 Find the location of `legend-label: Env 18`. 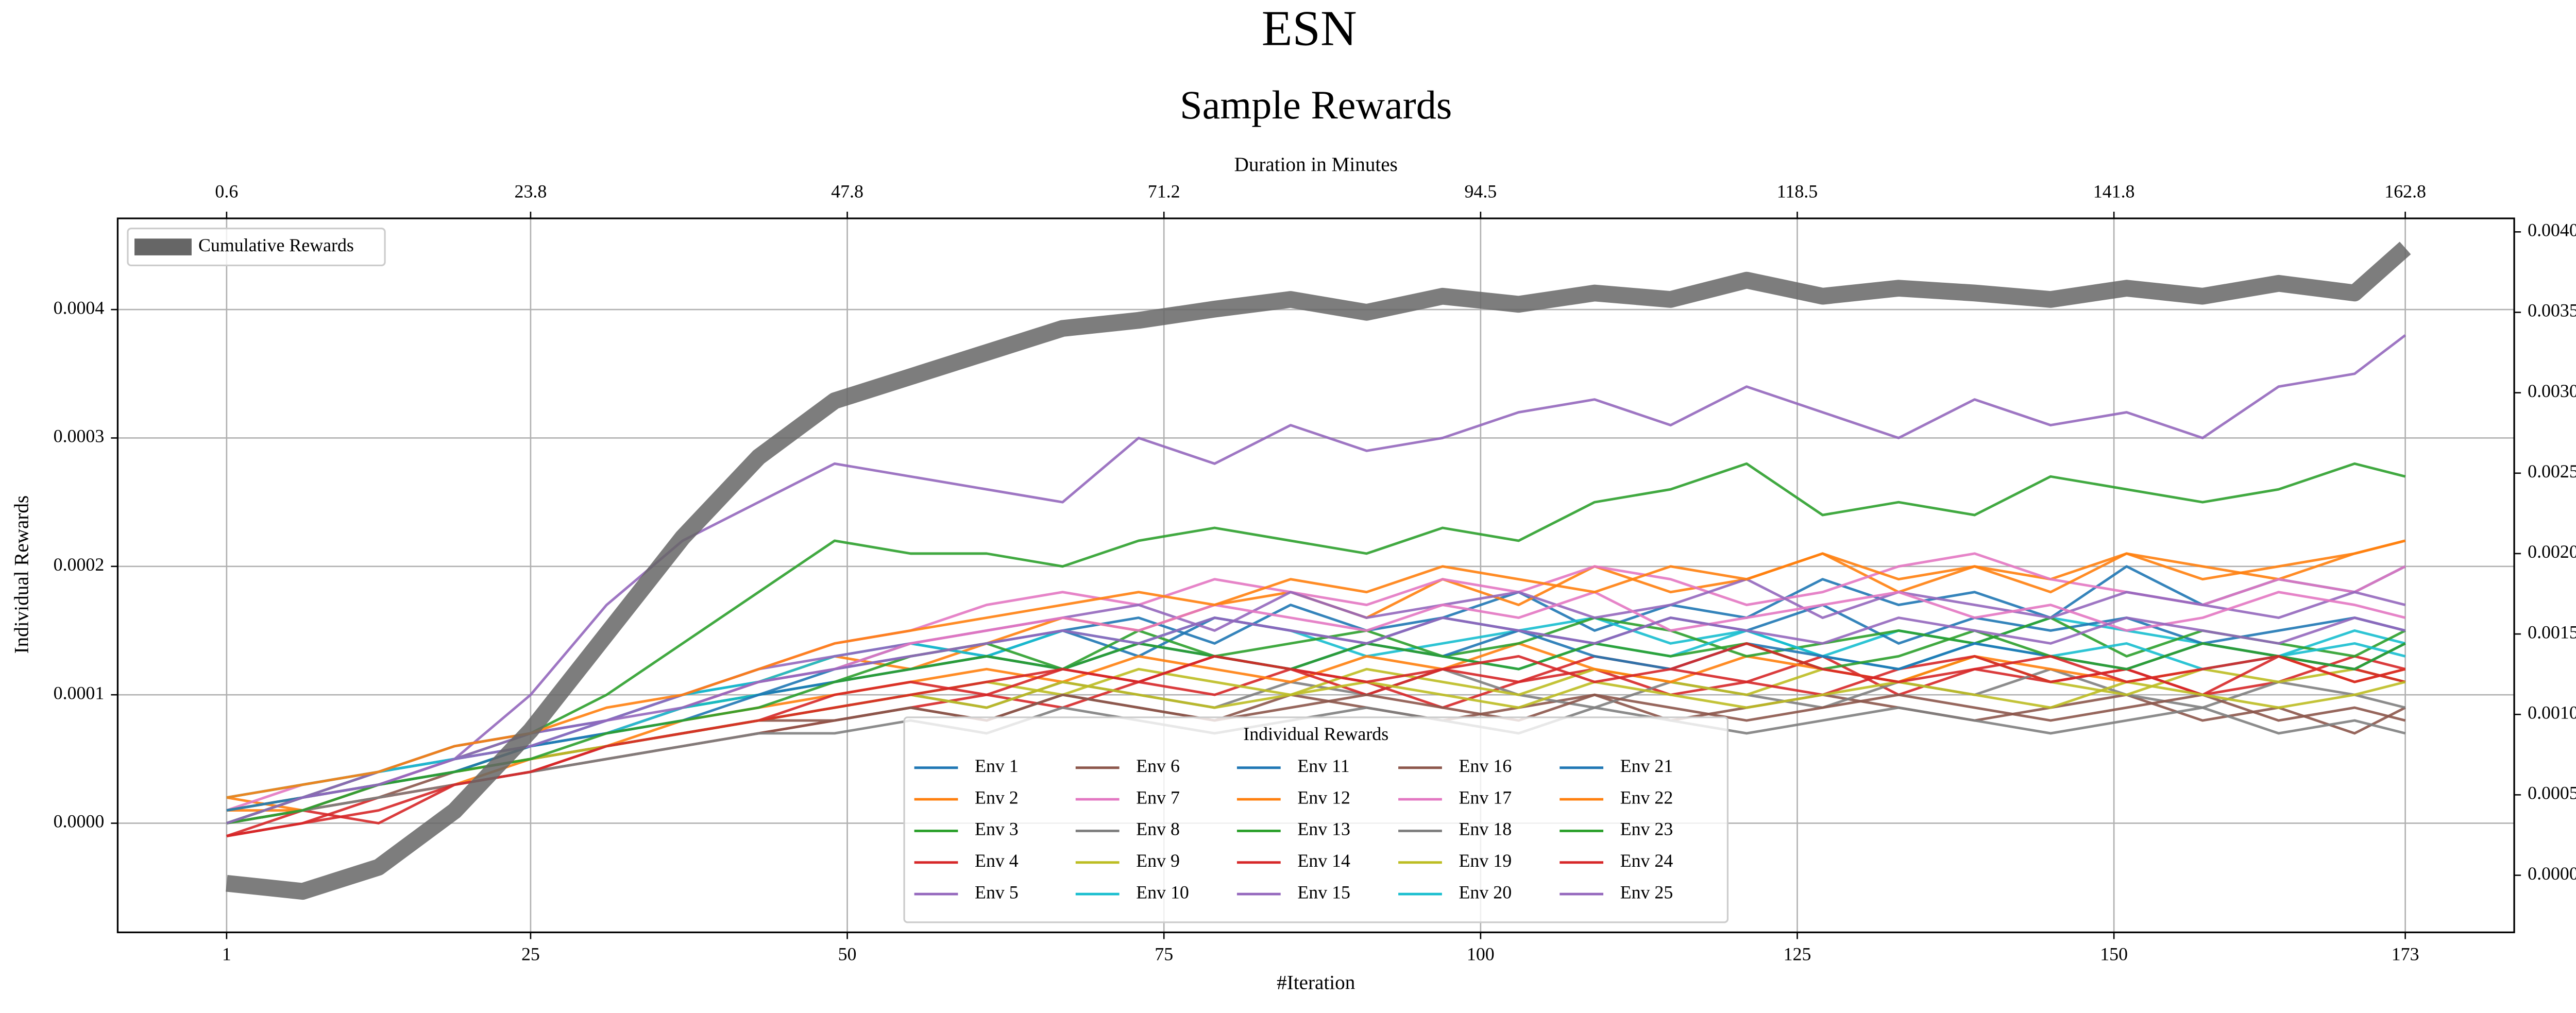

legend-label: Env 18 is located at coordinates (1485, 829).